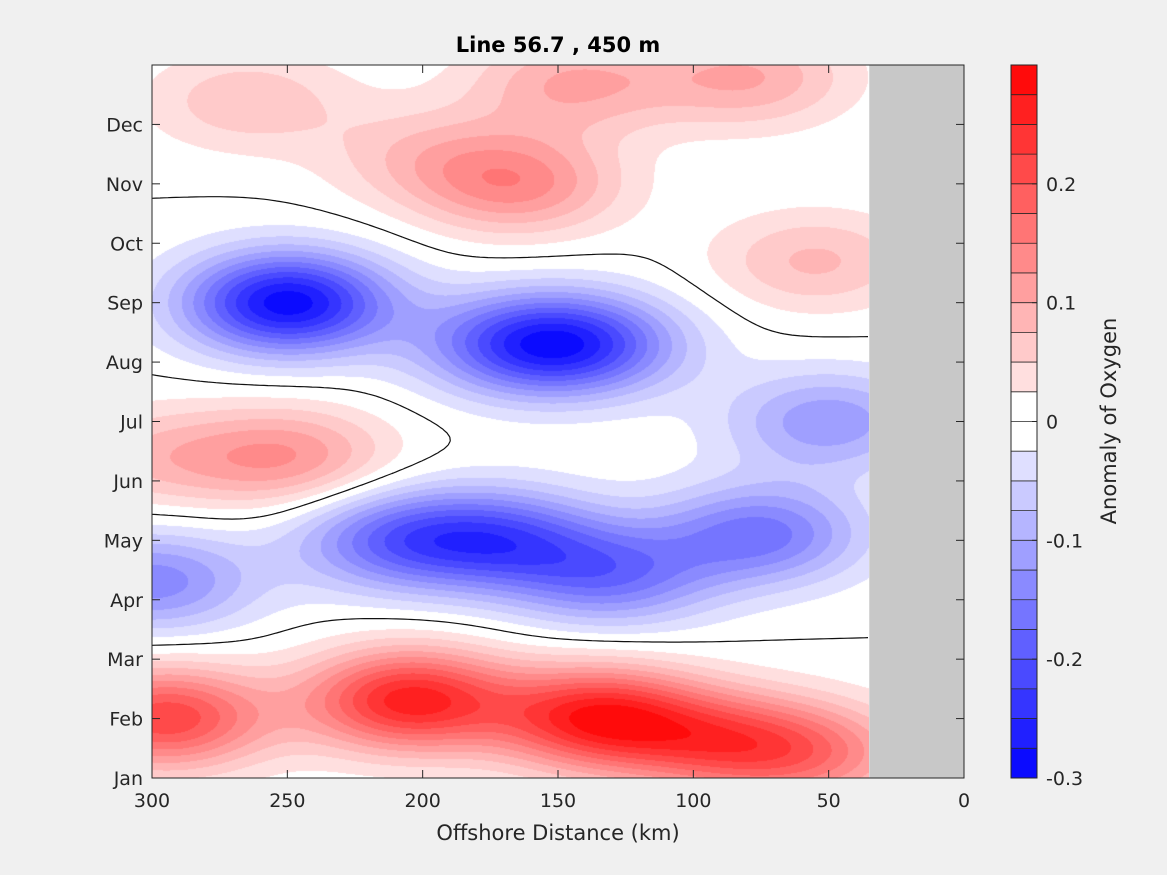  I want to click on x-tick-label: 50, so click(829, 801).